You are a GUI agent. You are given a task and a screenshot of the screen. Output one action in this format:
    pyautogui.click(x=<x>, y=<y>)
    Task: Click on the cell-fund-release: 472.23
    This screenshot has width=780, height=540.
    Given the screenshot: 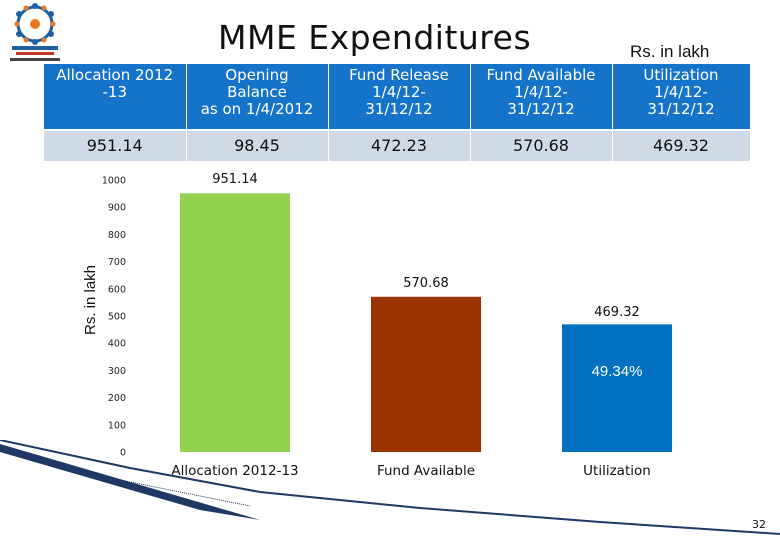 What is the action you would take?
    pyautogui.click(x=399, y=145)
    